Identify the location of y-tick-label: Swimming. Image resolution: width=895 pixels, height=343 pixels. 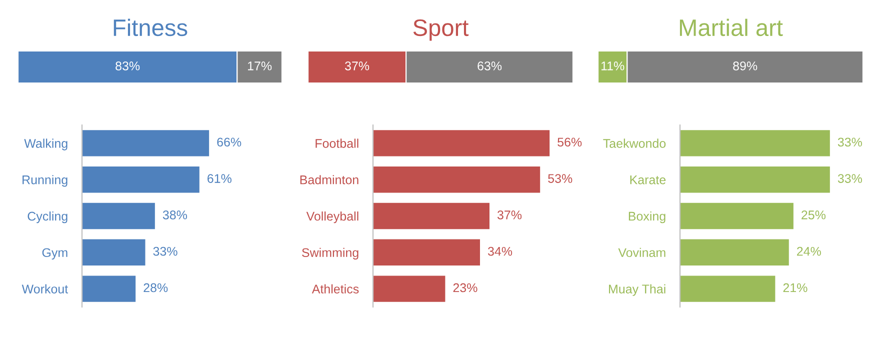
(330, 254).